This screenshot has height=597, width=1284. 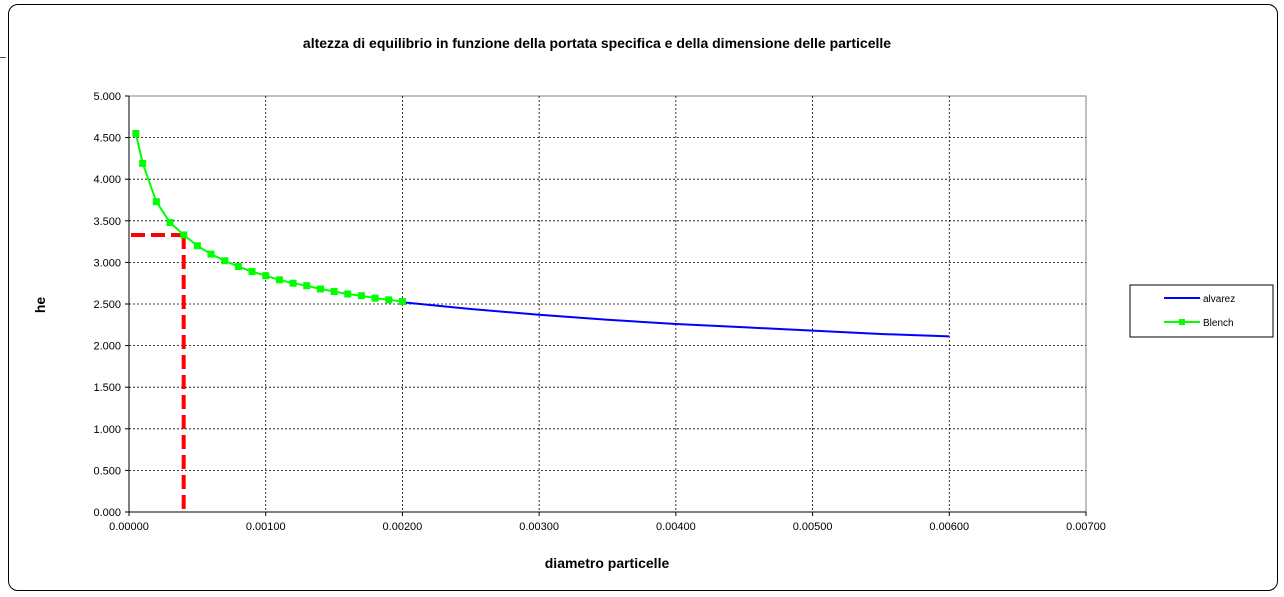 What do you see at coordinates (949, 527) in the screenshot?
I see `x-tick-label: 0.00600` at bounding box center [949, 527].